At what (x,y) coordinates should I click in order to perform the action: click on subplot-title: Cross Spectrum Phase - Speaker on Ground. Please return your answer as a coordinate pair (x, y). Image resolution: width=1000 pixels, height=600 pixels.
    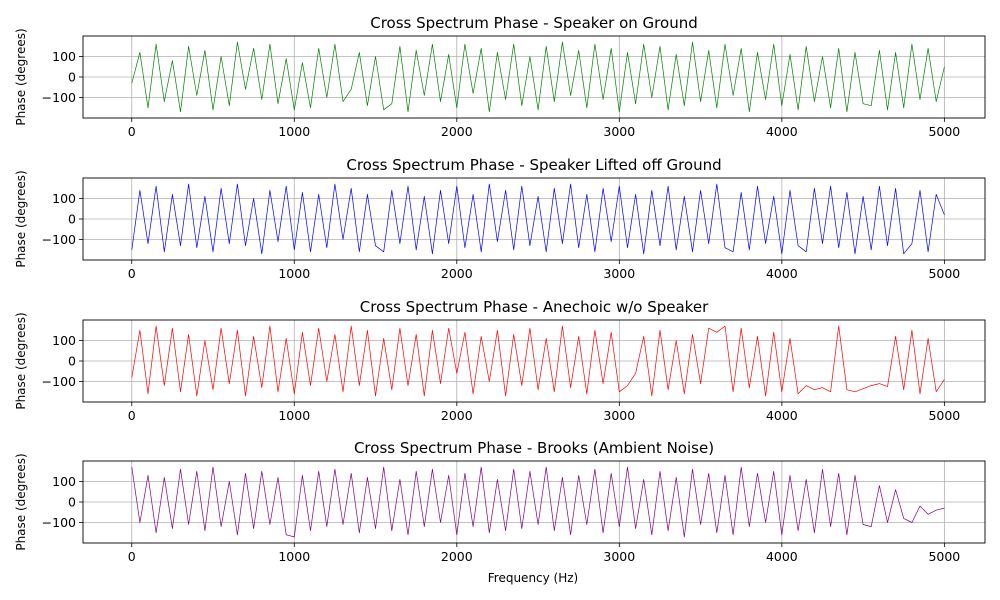
    Looking at the image, I should click on (533, 23).